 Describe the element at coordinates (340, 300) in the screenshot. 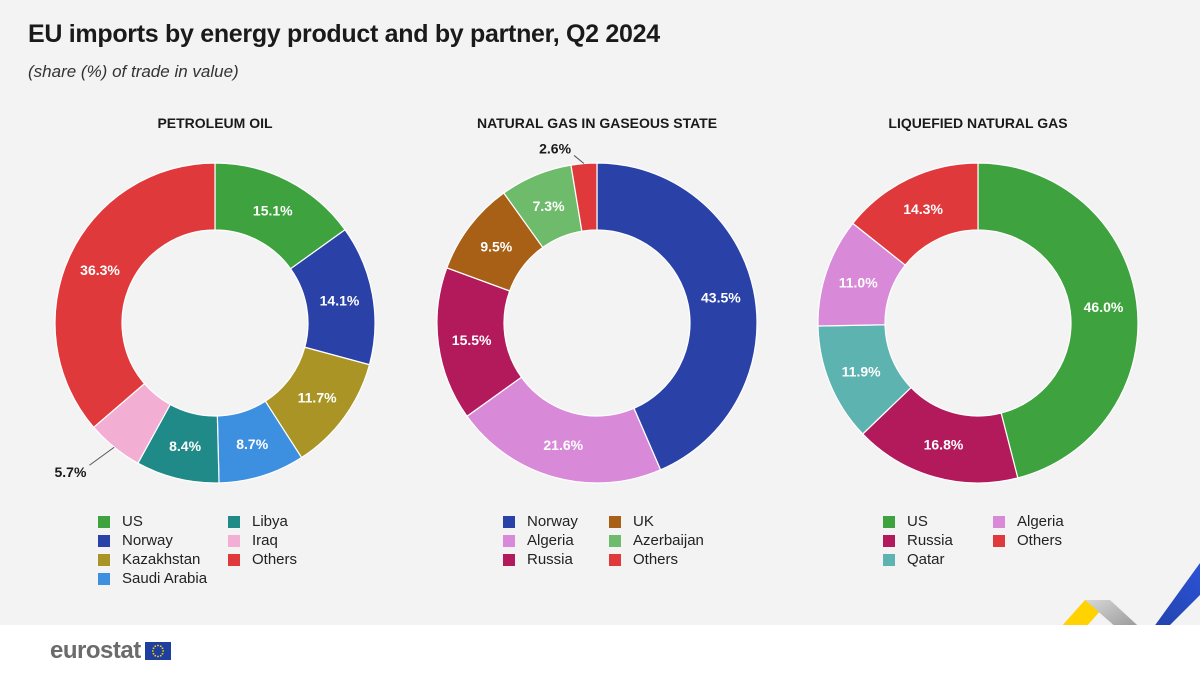

I see `slice-label: 14.1%` at that location.